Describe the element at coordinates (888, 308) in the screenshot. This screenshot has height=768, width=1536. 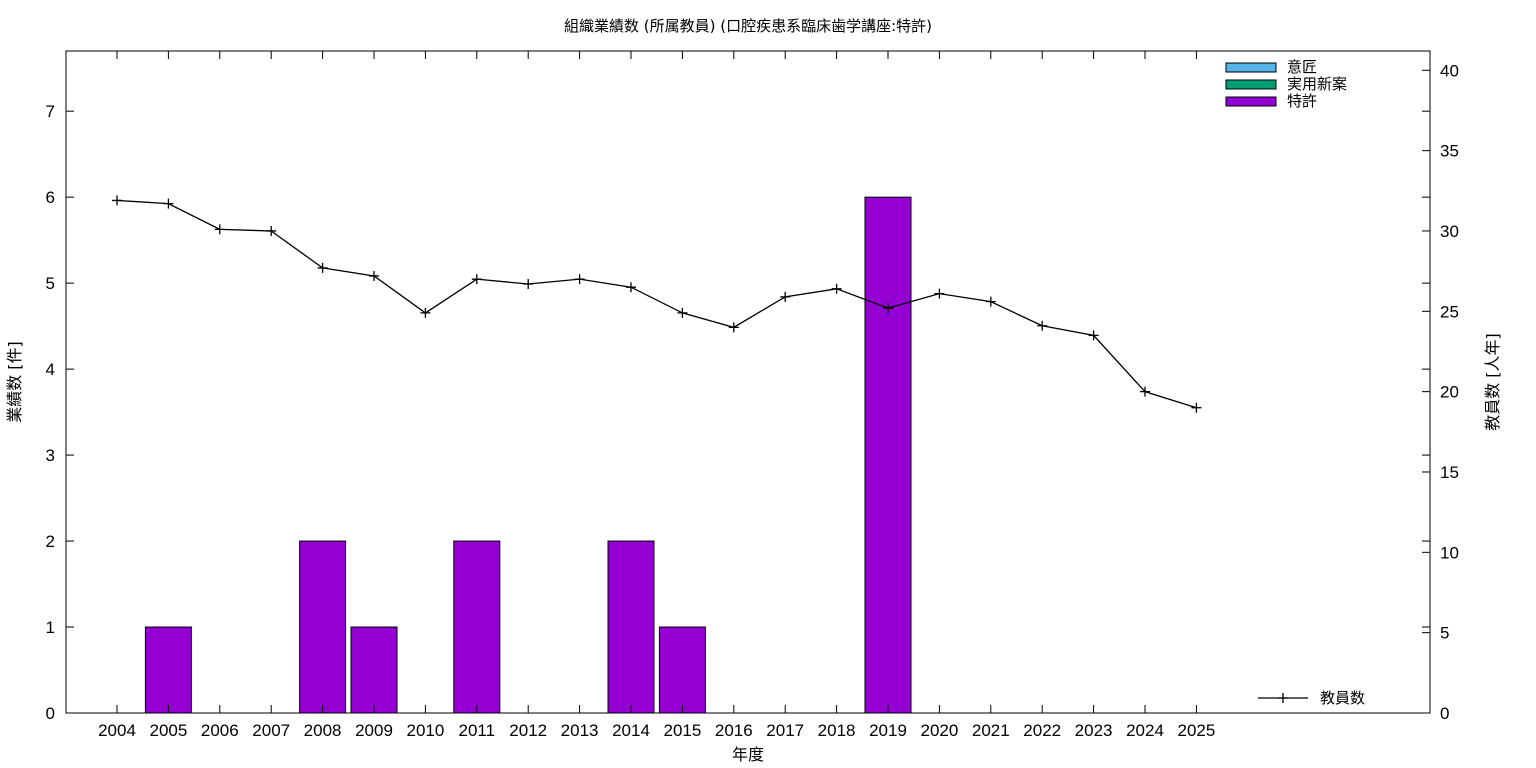
I see `line-point-2019` at that location.